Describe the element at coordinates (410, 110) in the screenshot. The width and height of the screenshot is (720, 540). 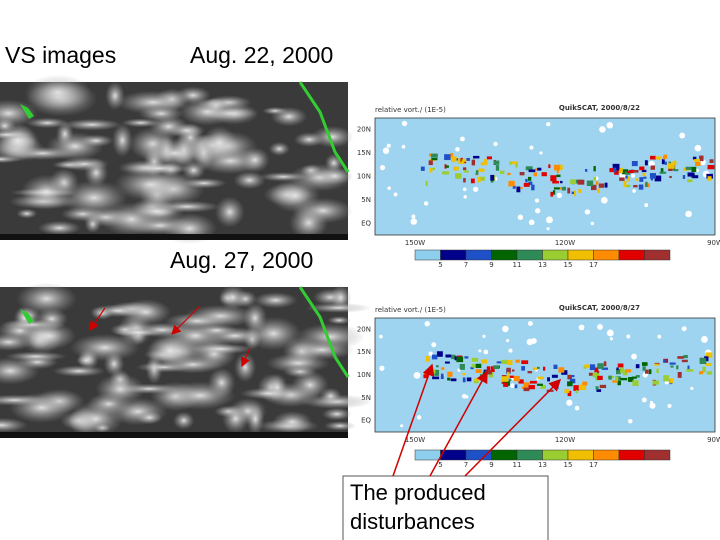
I see `map-subtitle: relative vort./ (1E-5)` at that location.